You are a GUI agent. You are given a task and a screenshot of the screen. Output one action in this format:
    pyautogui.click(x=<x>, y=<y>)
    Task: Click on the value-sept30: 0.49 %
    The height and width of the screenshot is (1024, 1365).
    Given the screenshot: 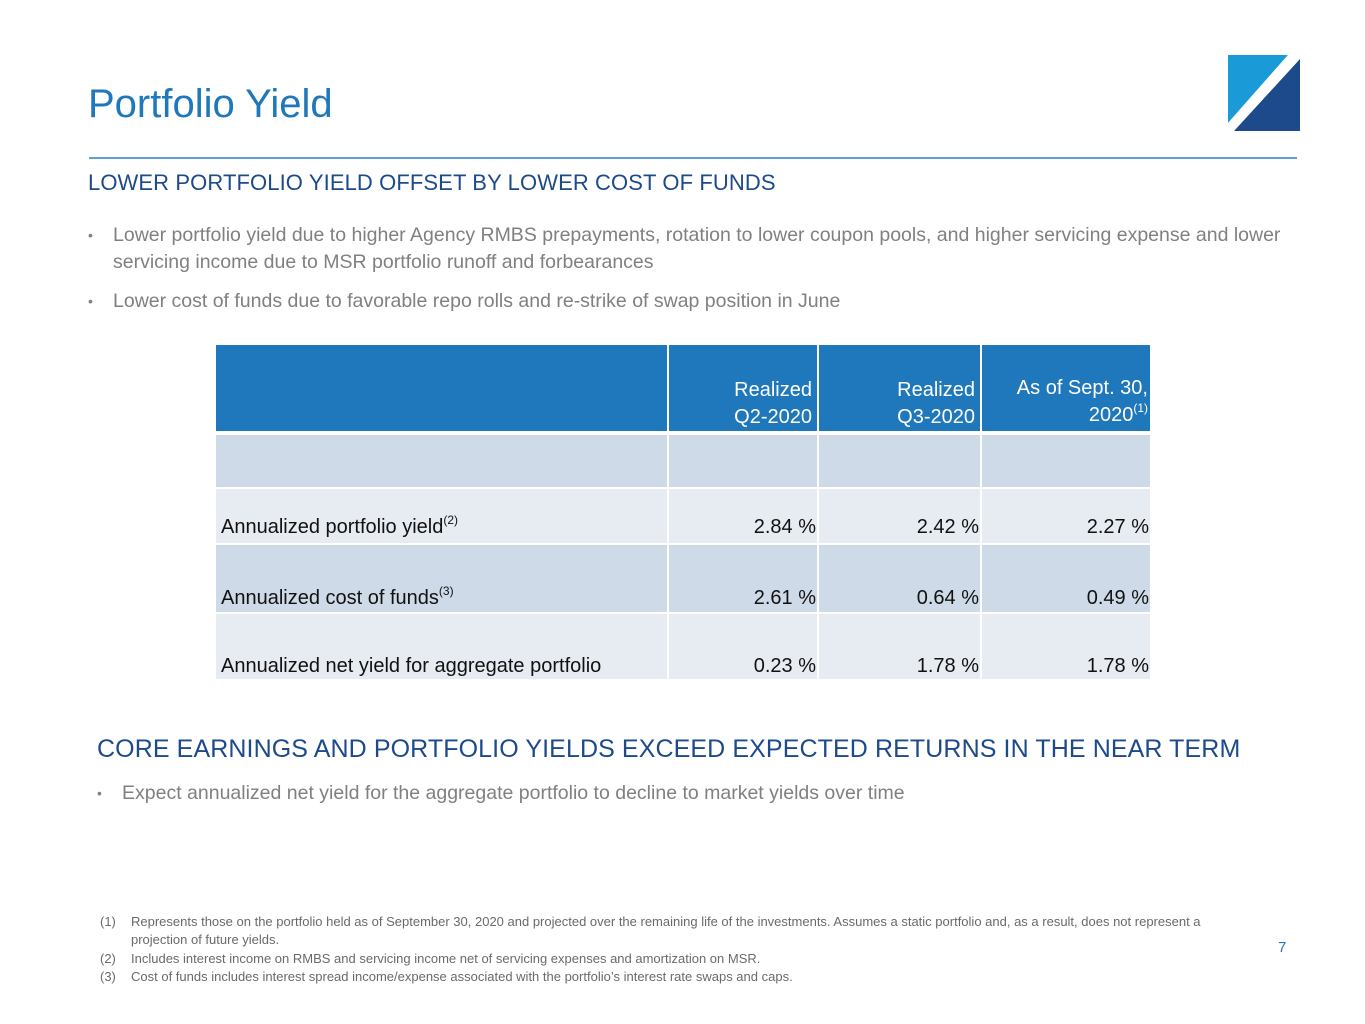 What is the action you would take?
    pyautogui.click(x=1117, y=598)
    